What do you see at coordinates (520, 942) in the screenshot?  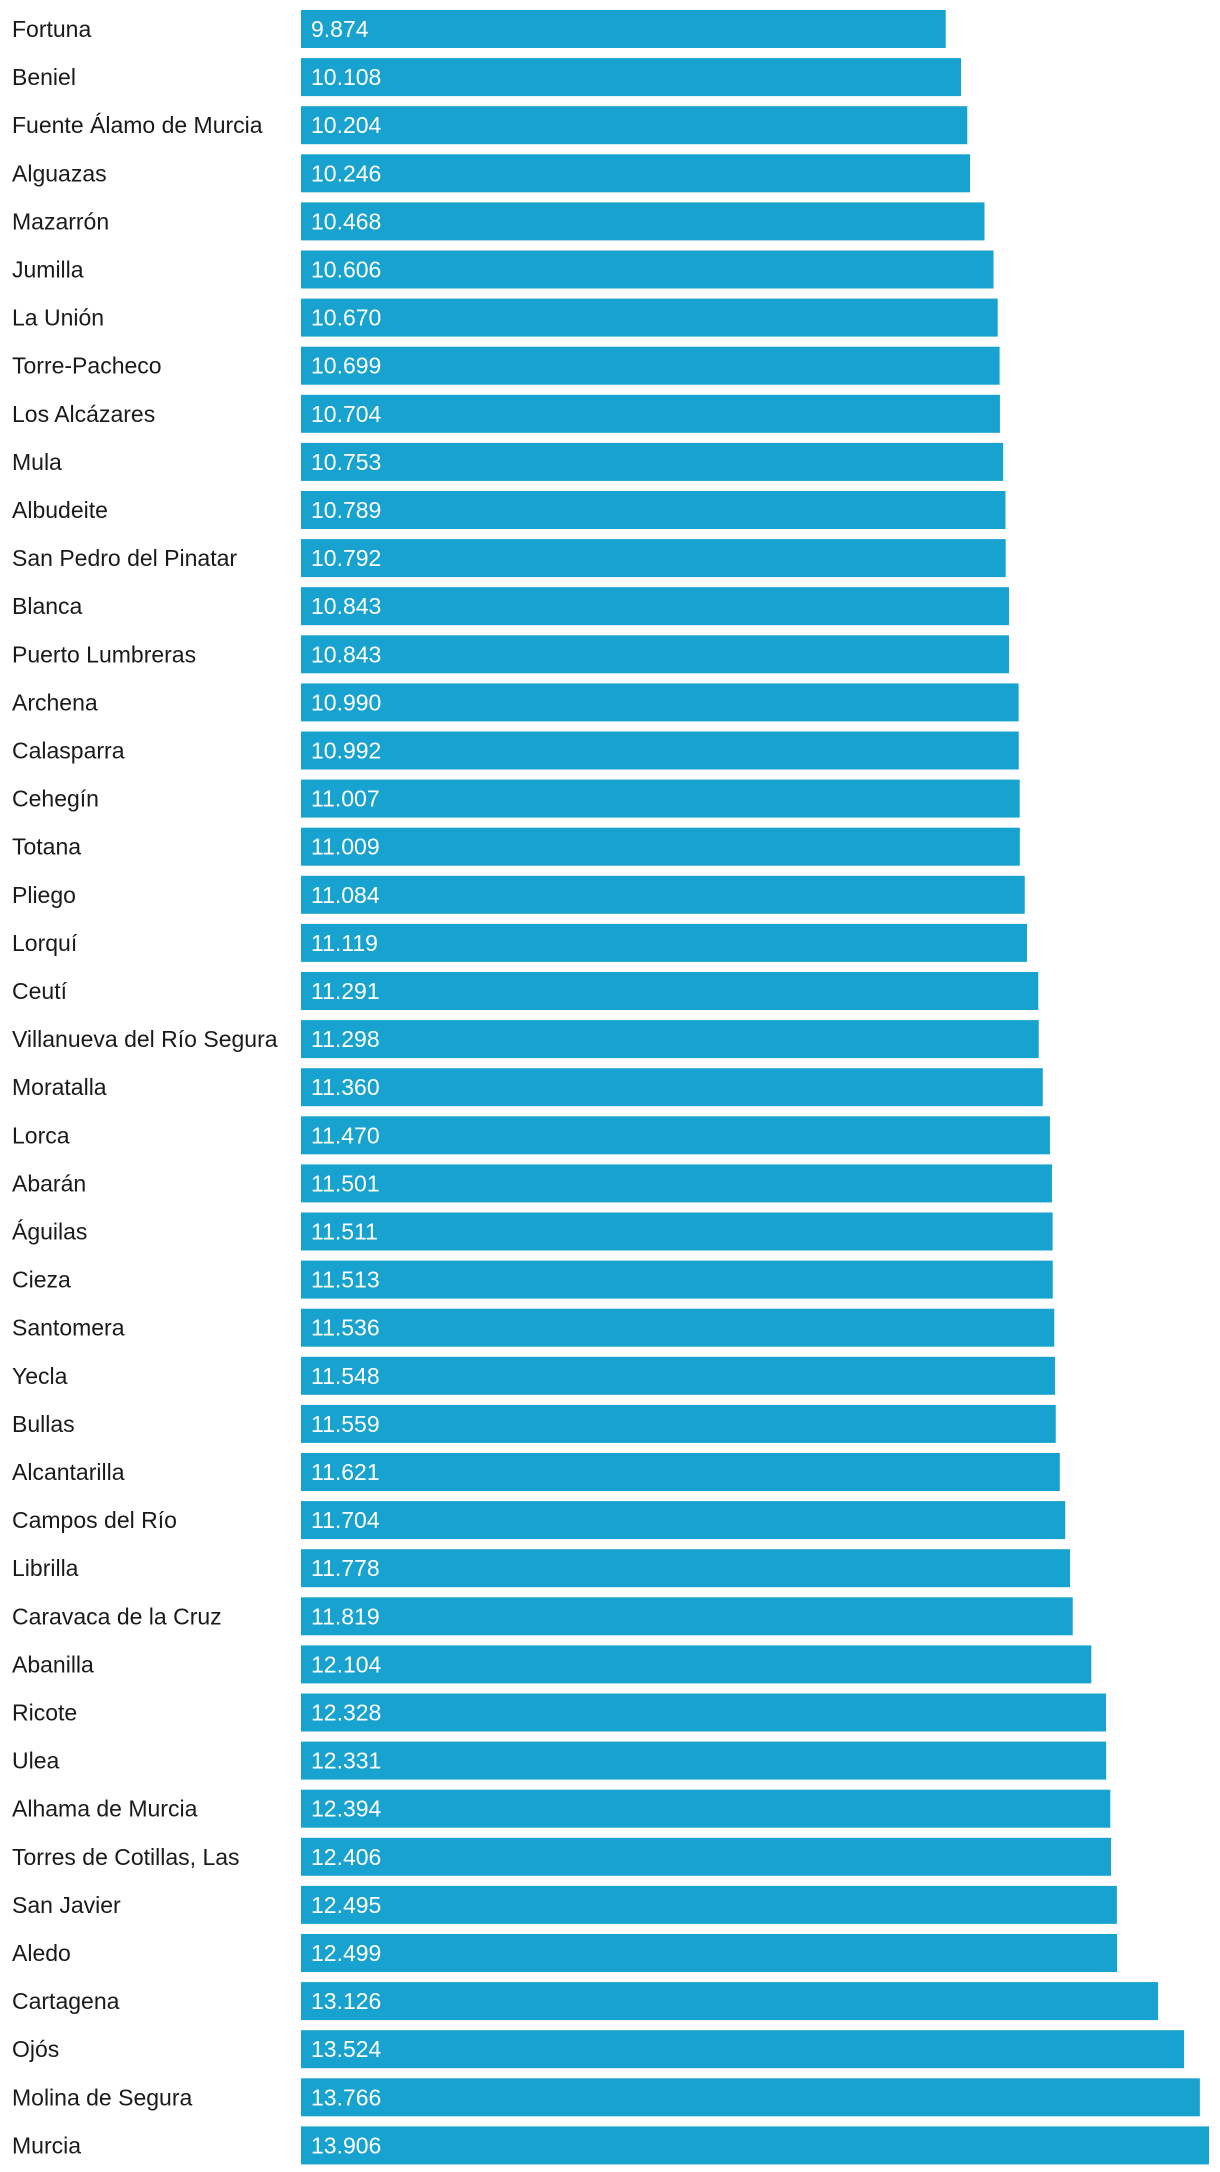 I see `bar-row: Lorquí 11.119` at bounding box center [520, 942].